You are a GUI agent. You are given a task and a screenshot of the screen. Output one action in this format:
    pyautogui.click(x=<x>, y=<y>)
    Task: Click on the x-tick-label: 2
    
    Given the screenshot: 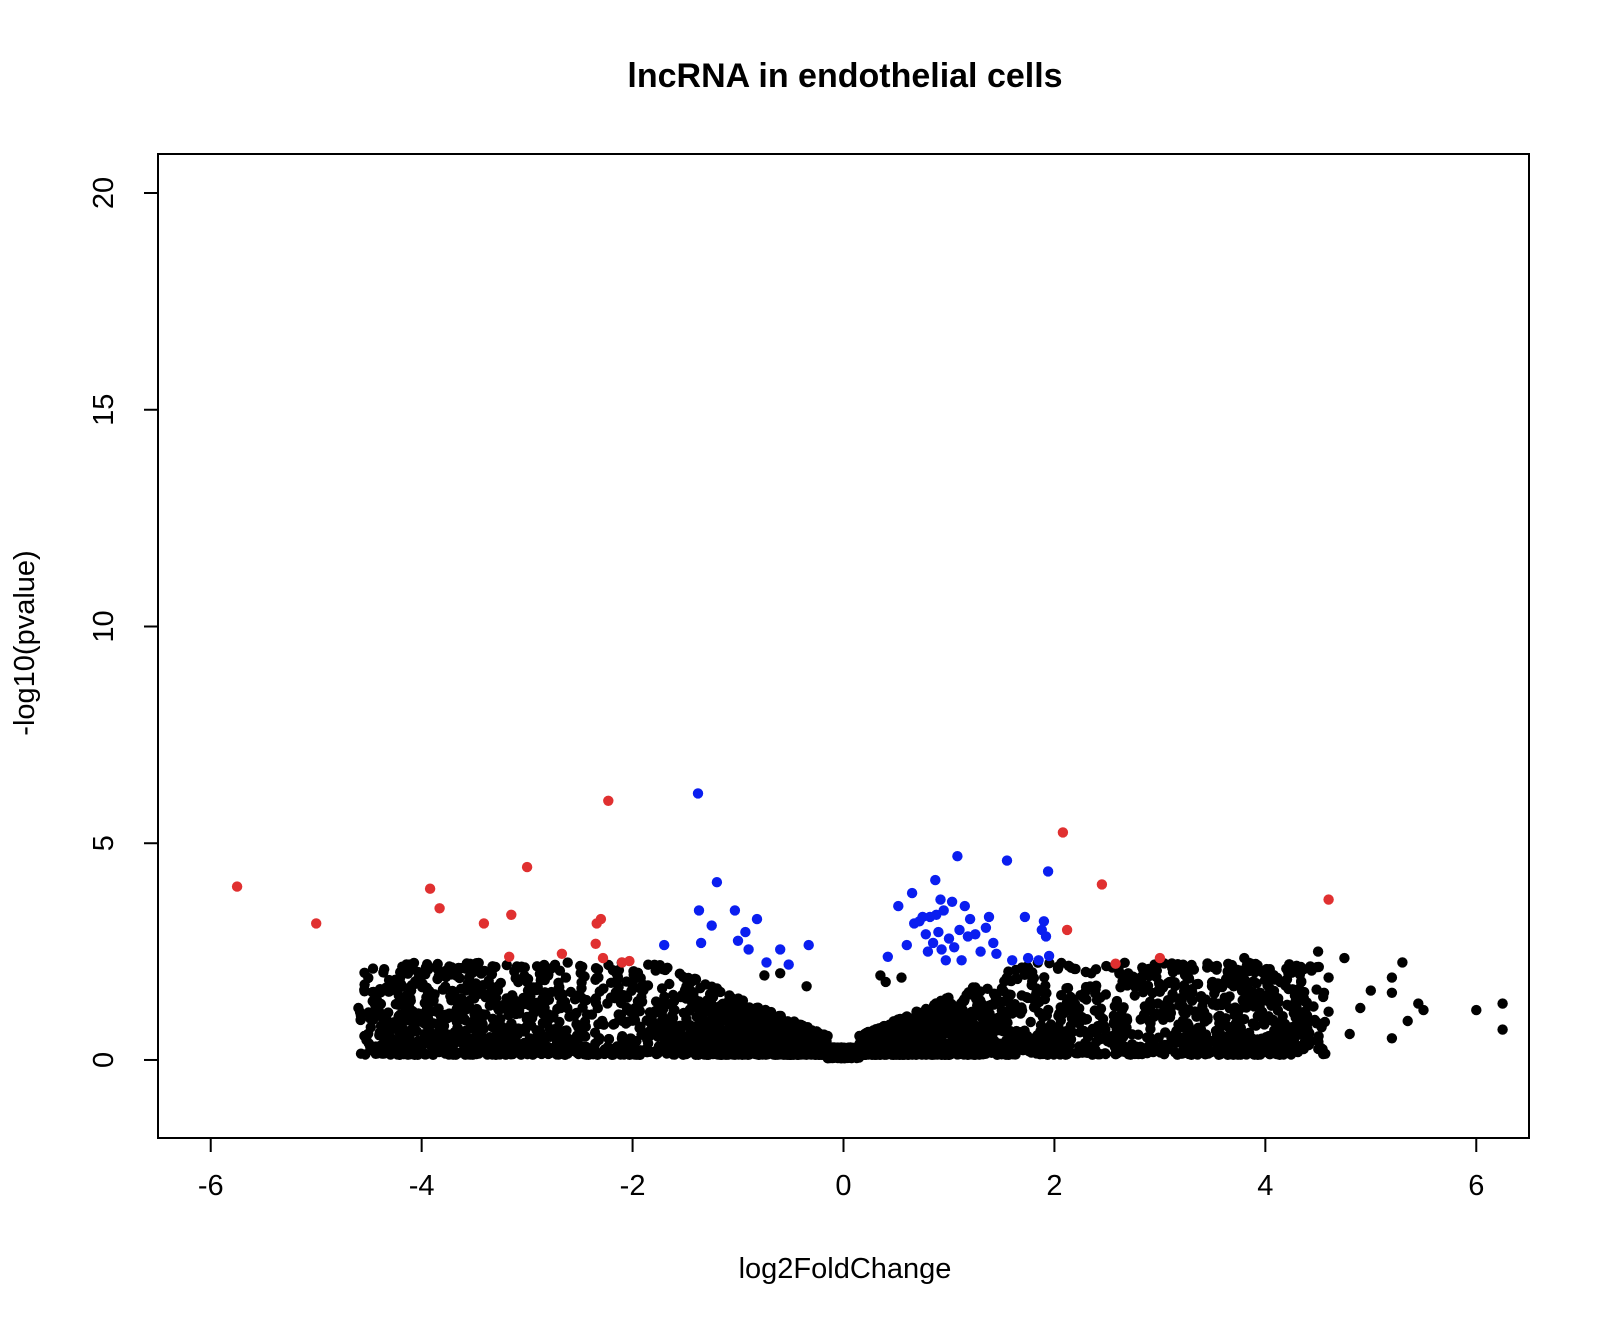 What is the action you would take?
    pyautogui.click(x=1054, y=1186)
    